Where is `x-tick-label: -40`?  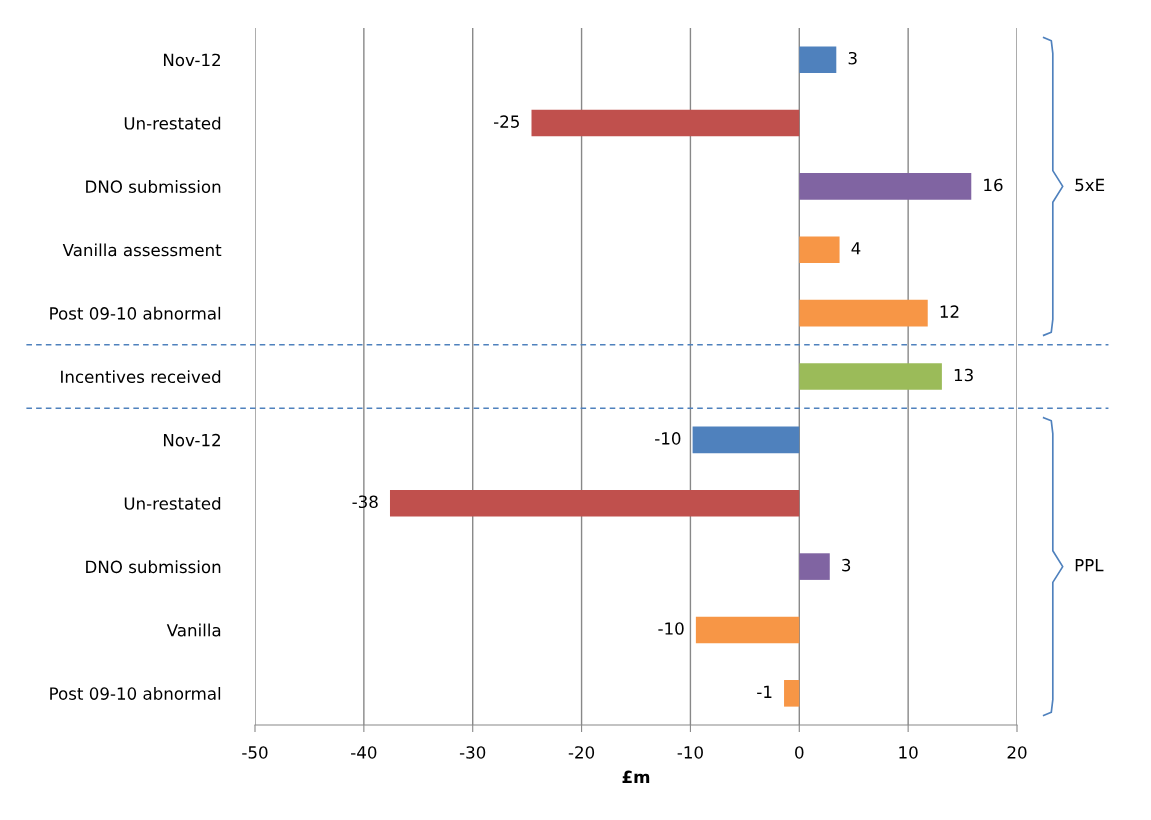 x-tick-label: -40 is located at coordinates (364, 752).